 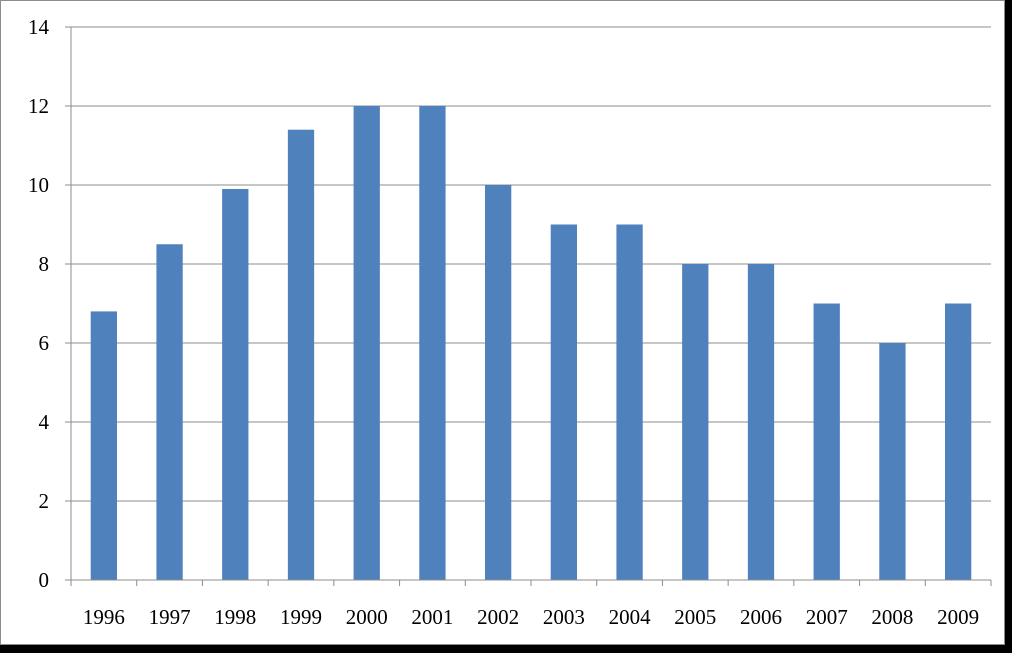 I want to click on y-tick-label: 2, so click(x=44, y=501).